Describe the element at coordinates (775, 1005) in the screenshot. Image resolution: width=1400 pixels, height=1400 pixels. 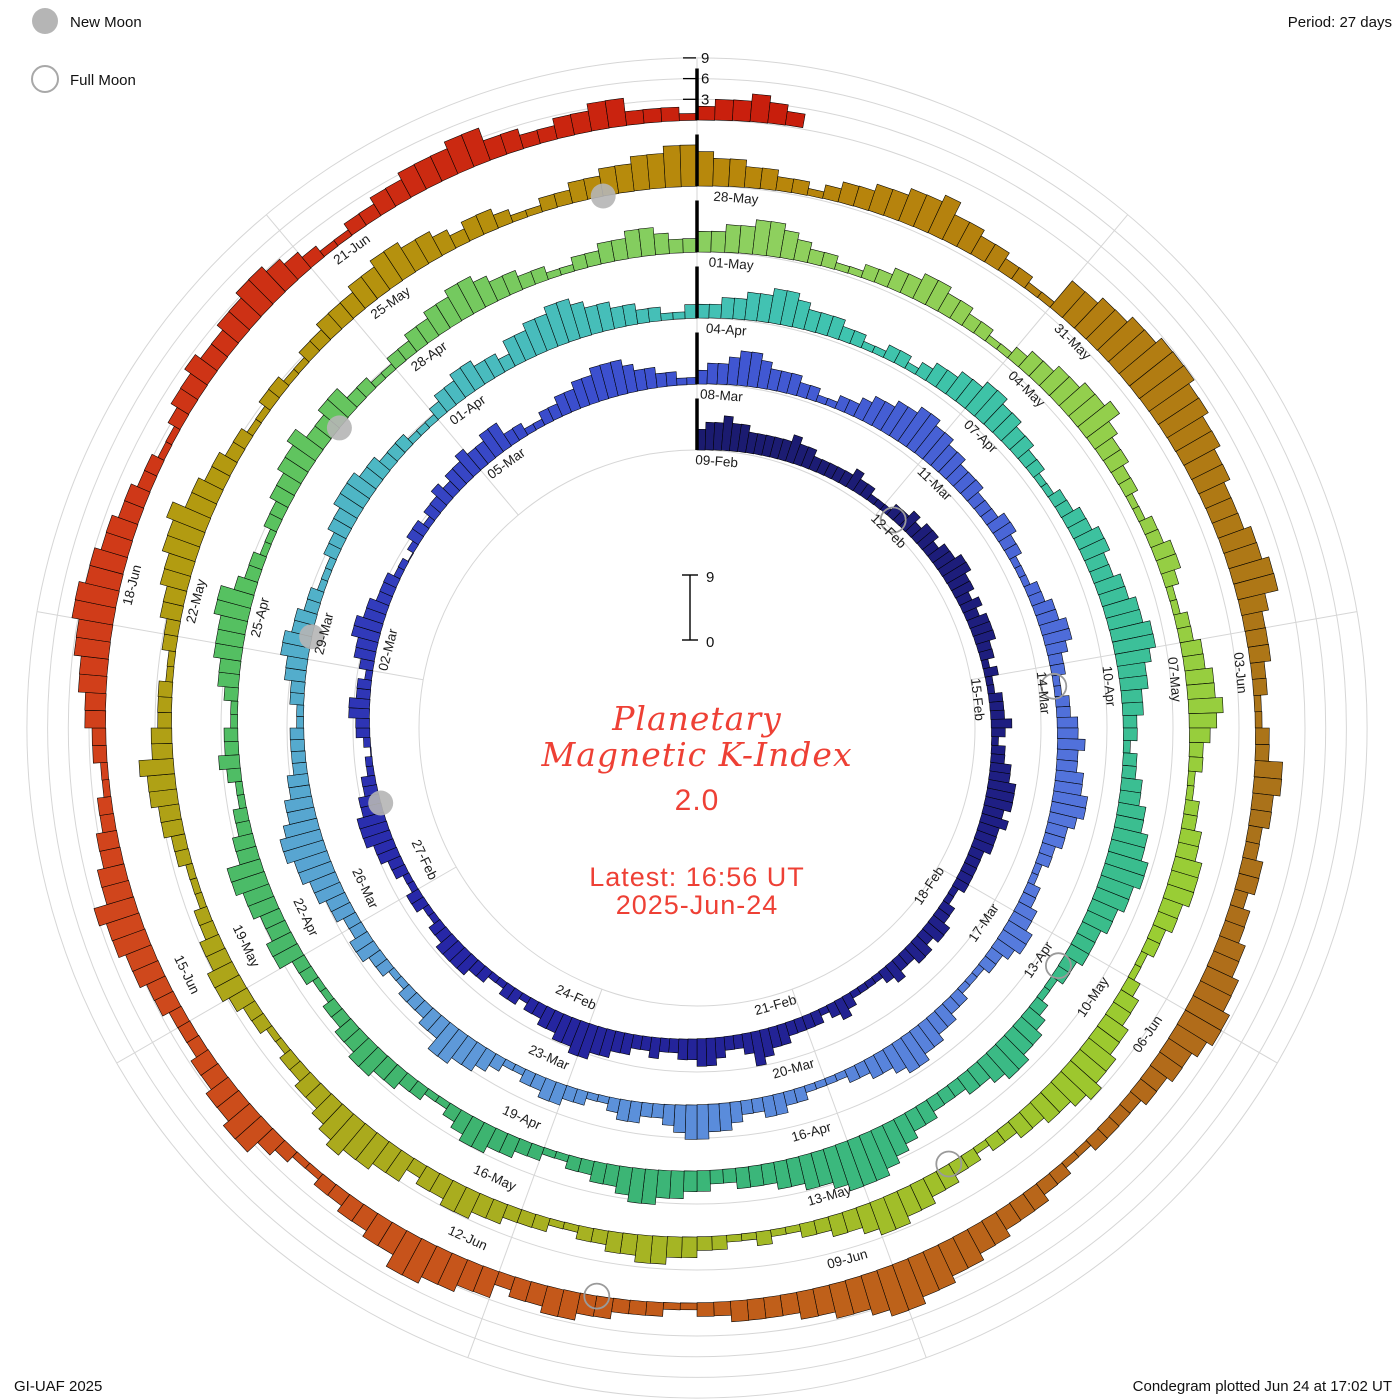
I see `date-label: 21-Feb` at that location.